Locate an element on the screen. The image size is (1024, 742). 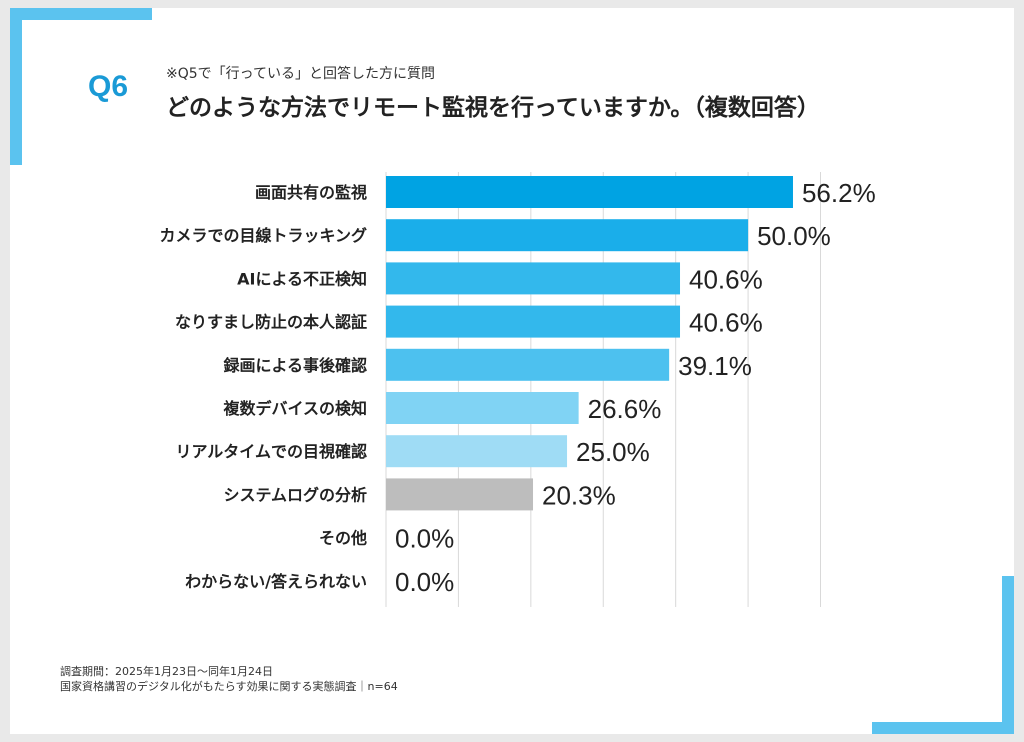
category-label: わからない/答えられない is located at coordinates (276, 581).